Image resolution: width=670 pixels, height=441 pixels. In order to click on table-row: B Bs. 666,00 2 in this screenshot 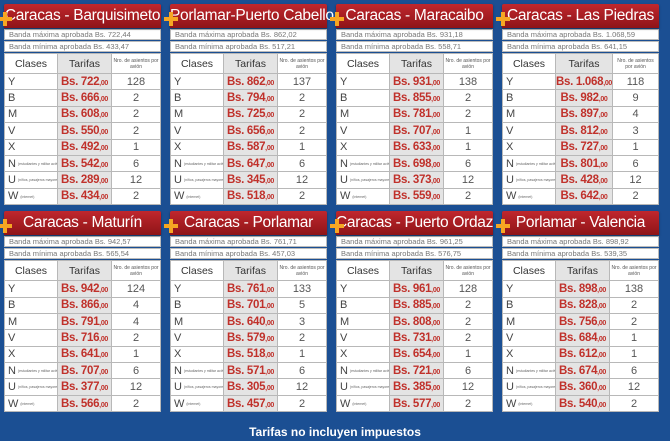, I will do `click(82, 98)`.